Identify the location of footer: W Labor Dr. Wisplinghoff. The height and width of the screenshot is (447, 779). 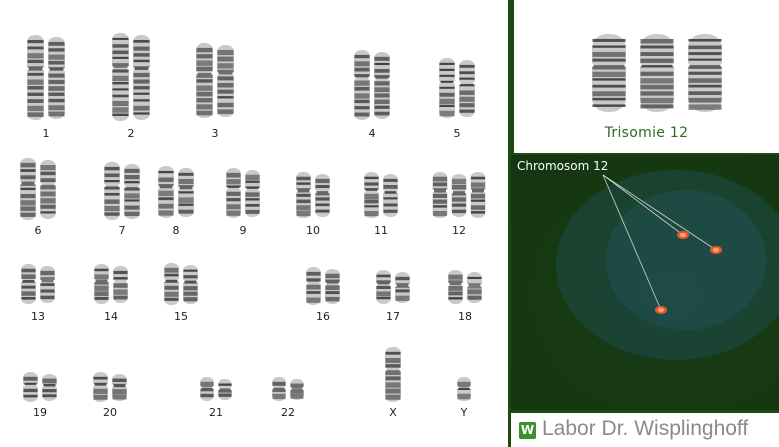
(645, 430).